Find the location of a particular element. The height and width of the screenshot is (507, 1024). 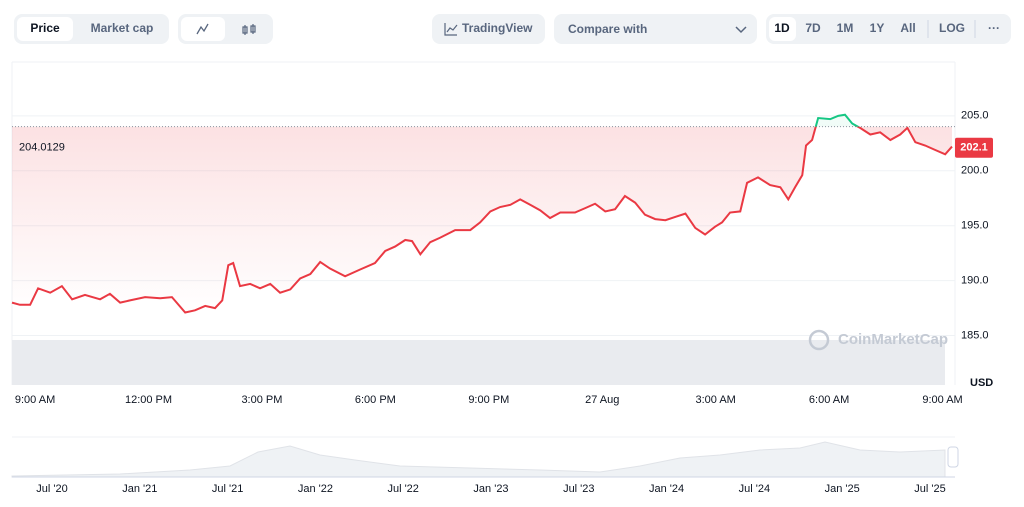

x-tick-label: 3:00 AM is located at coordinates (715, 400).